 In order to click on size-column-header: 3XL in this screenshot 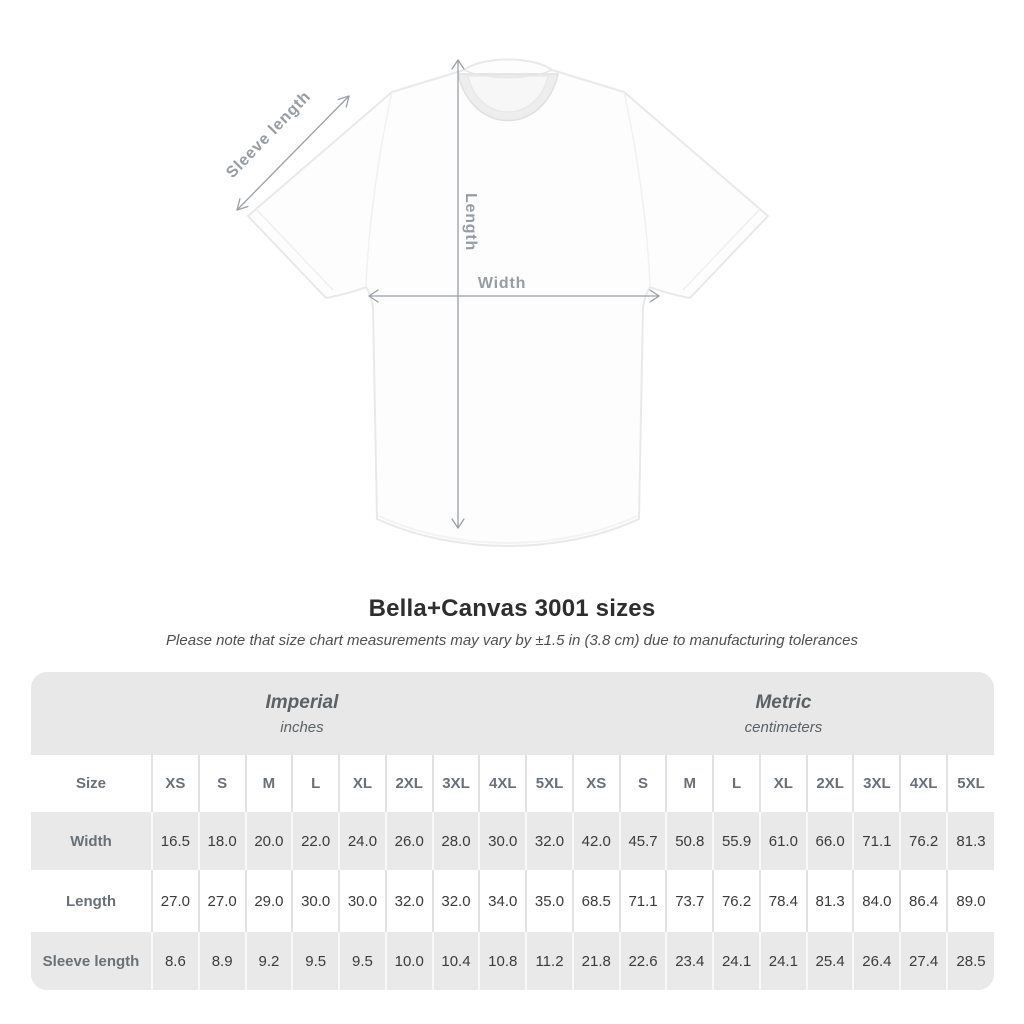, I will do `click(876, 783)`.